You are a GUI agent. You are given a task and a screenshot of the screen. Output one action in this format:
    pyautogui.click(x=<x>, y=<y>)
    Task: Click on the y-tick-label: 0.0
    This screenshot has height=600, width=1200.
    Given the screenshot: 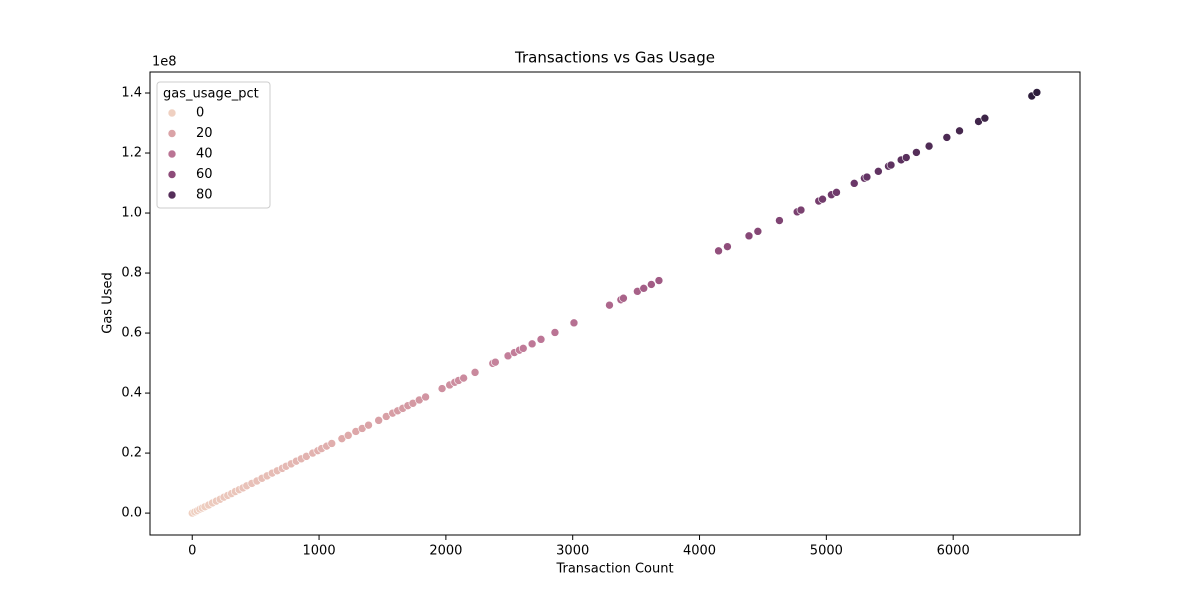 What is the action you would take?
    pyautogui.click(x=131, y=513)
    